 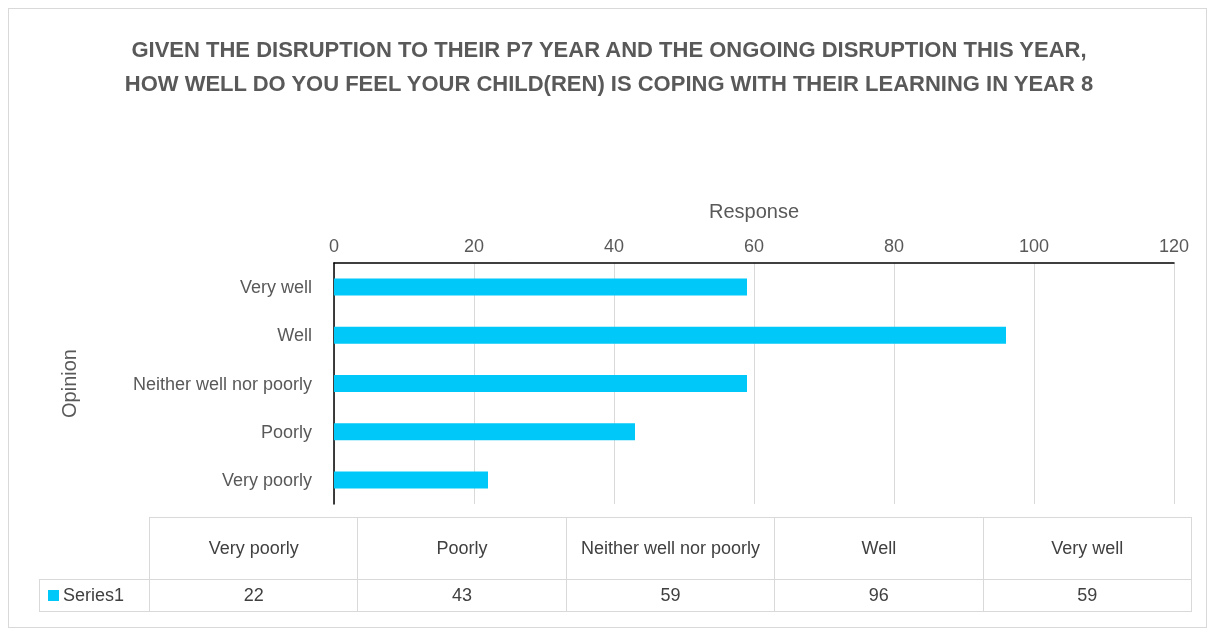 I want to click on x-tick-label: 0, so click(x=334, y=246).